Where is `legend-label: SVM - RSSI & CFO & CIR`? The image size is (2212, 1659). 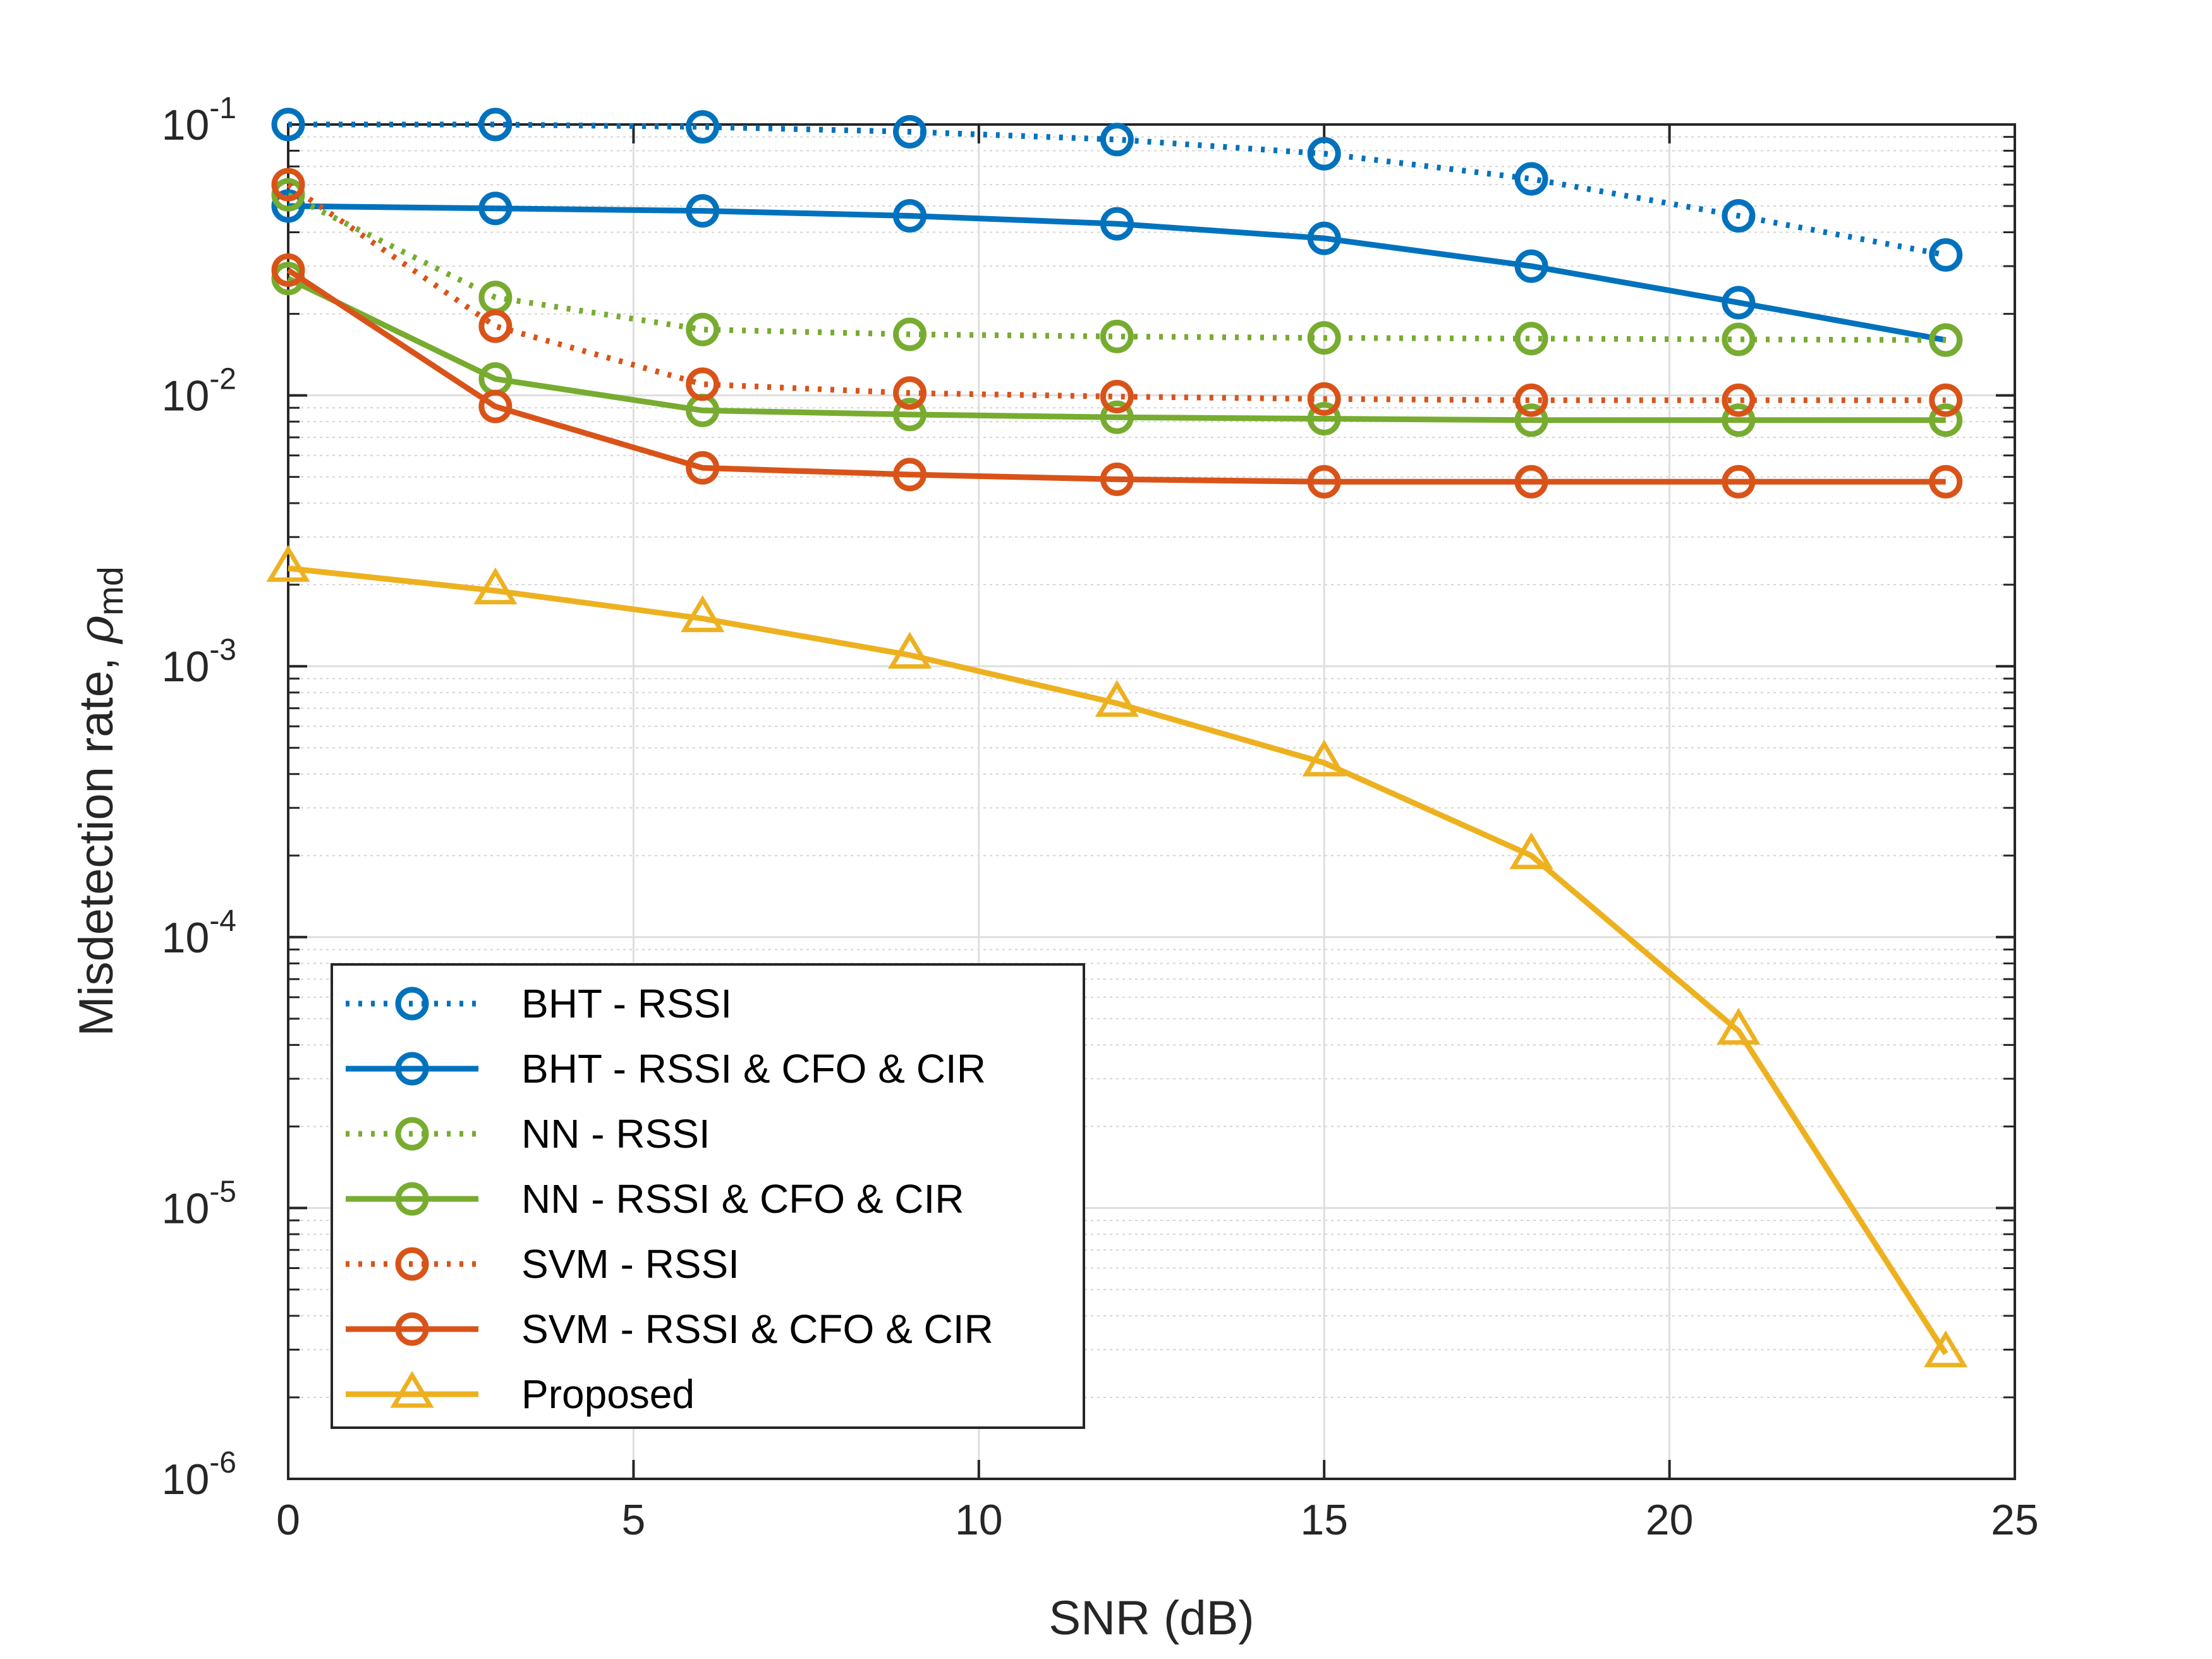 legend-label: SVM - RSSI & CFO & CIR is located at coordinates (758, 1329).